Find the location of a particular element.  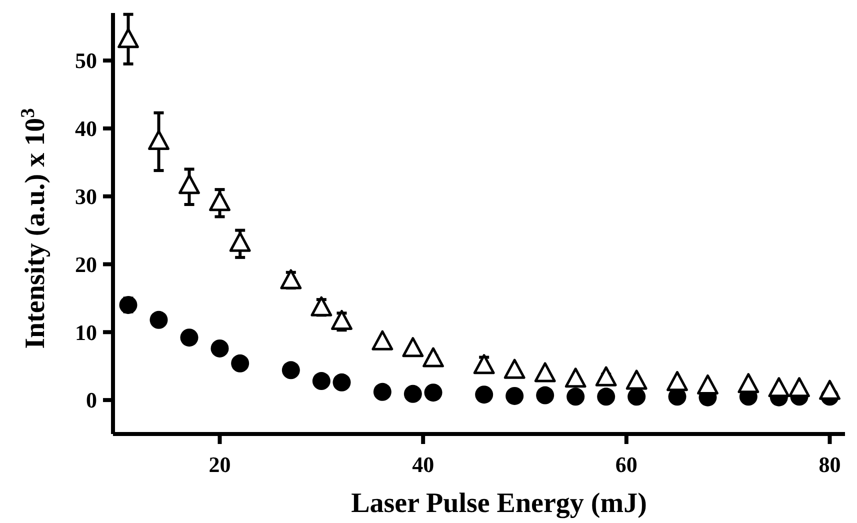

x-tick-label: 60 is located at coordinates (626, 464).